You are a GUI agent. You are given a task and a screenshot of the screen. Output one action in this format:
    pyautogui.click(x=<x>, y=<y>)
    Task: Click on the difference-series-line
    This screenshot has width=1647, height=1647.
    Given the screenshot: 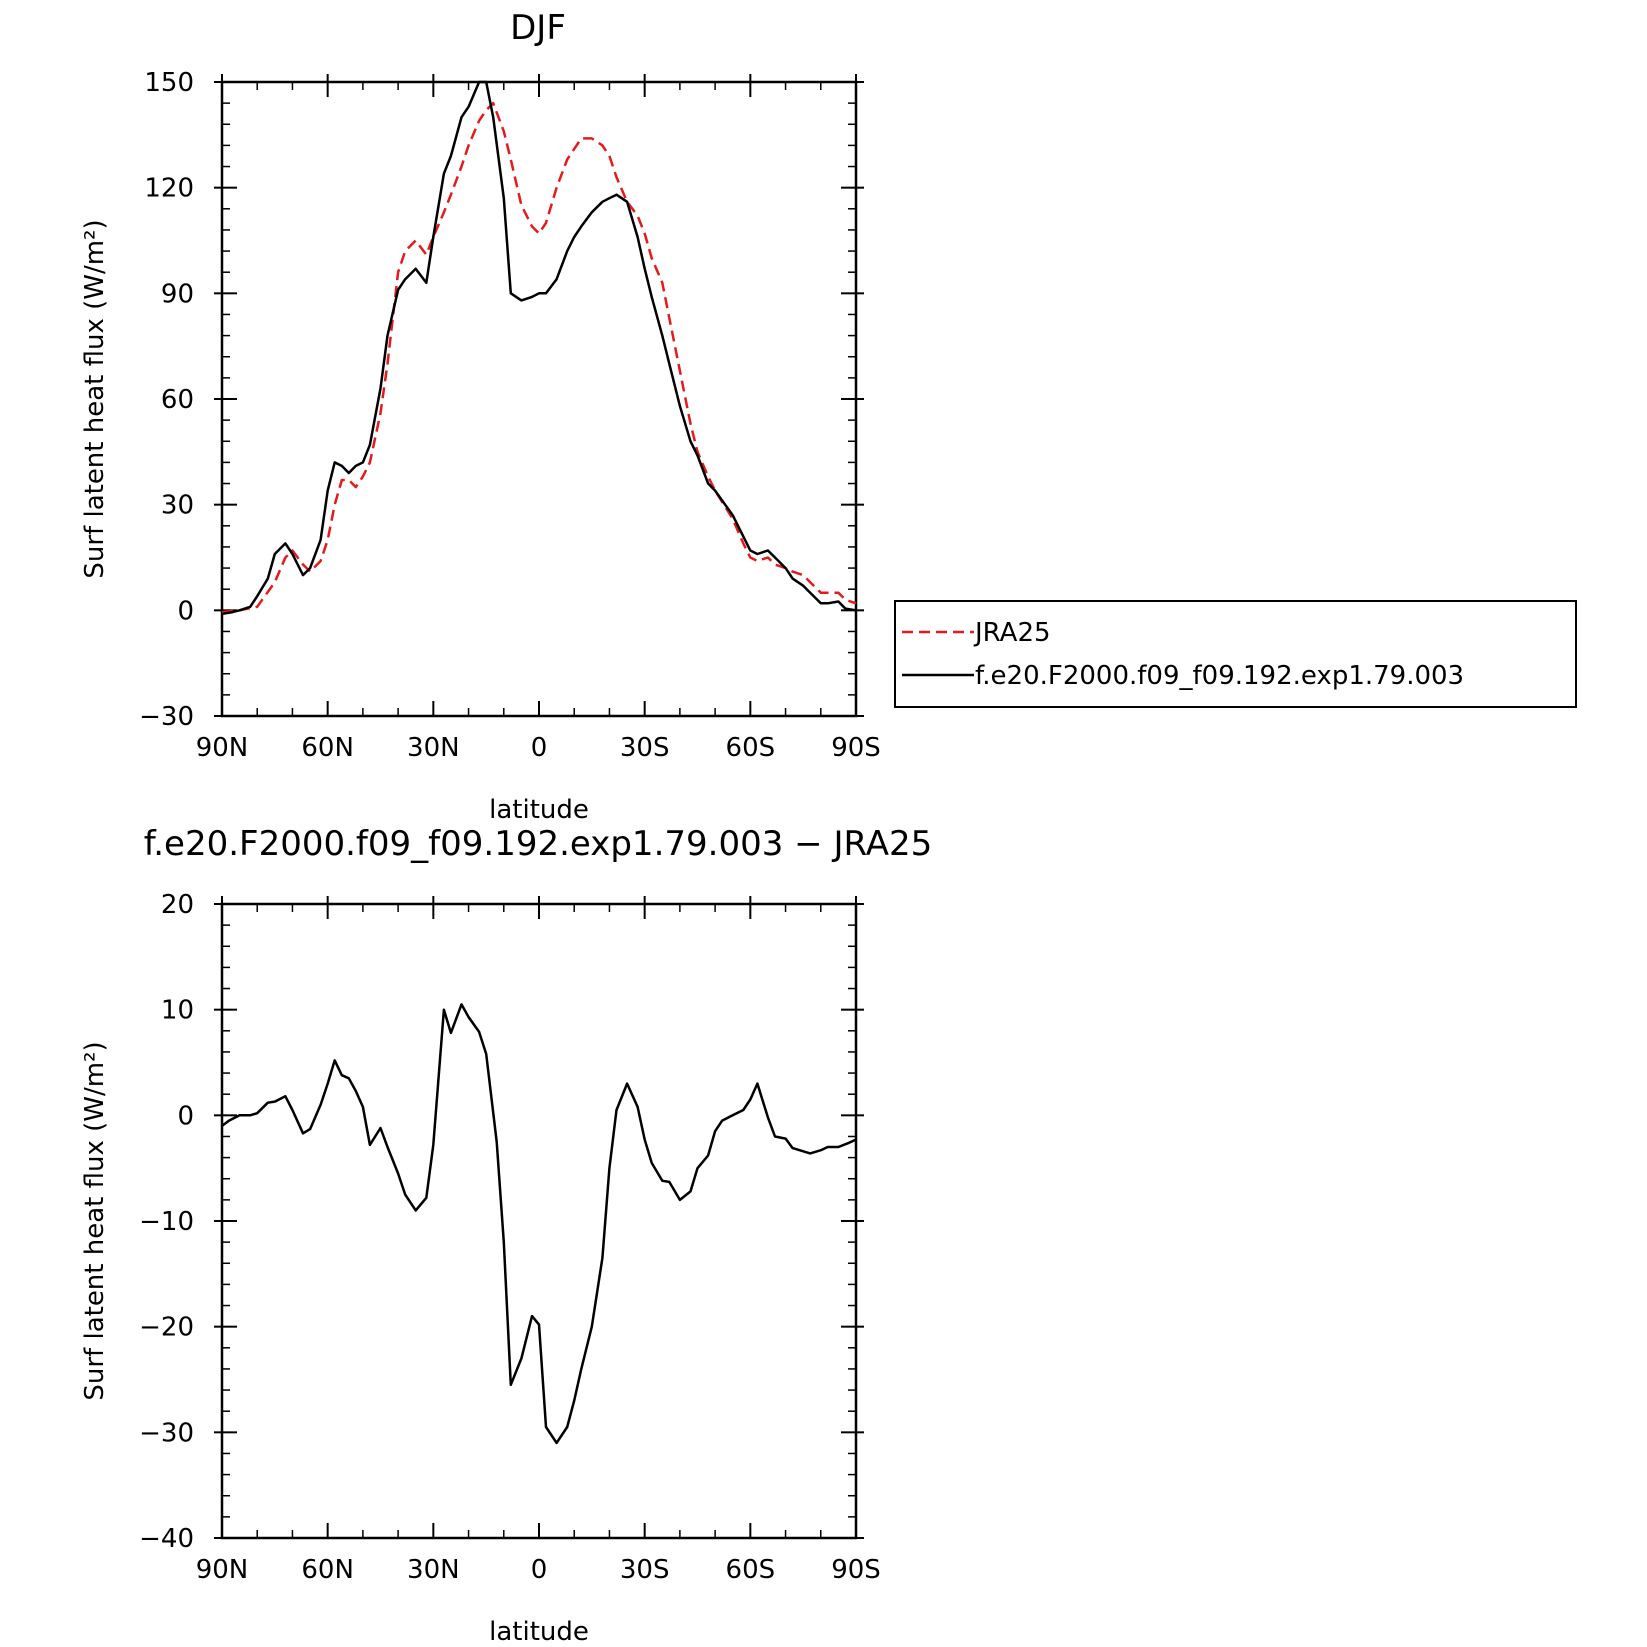 What is the action you would take?
    pyautogui.click(x=539, y=1224)
    